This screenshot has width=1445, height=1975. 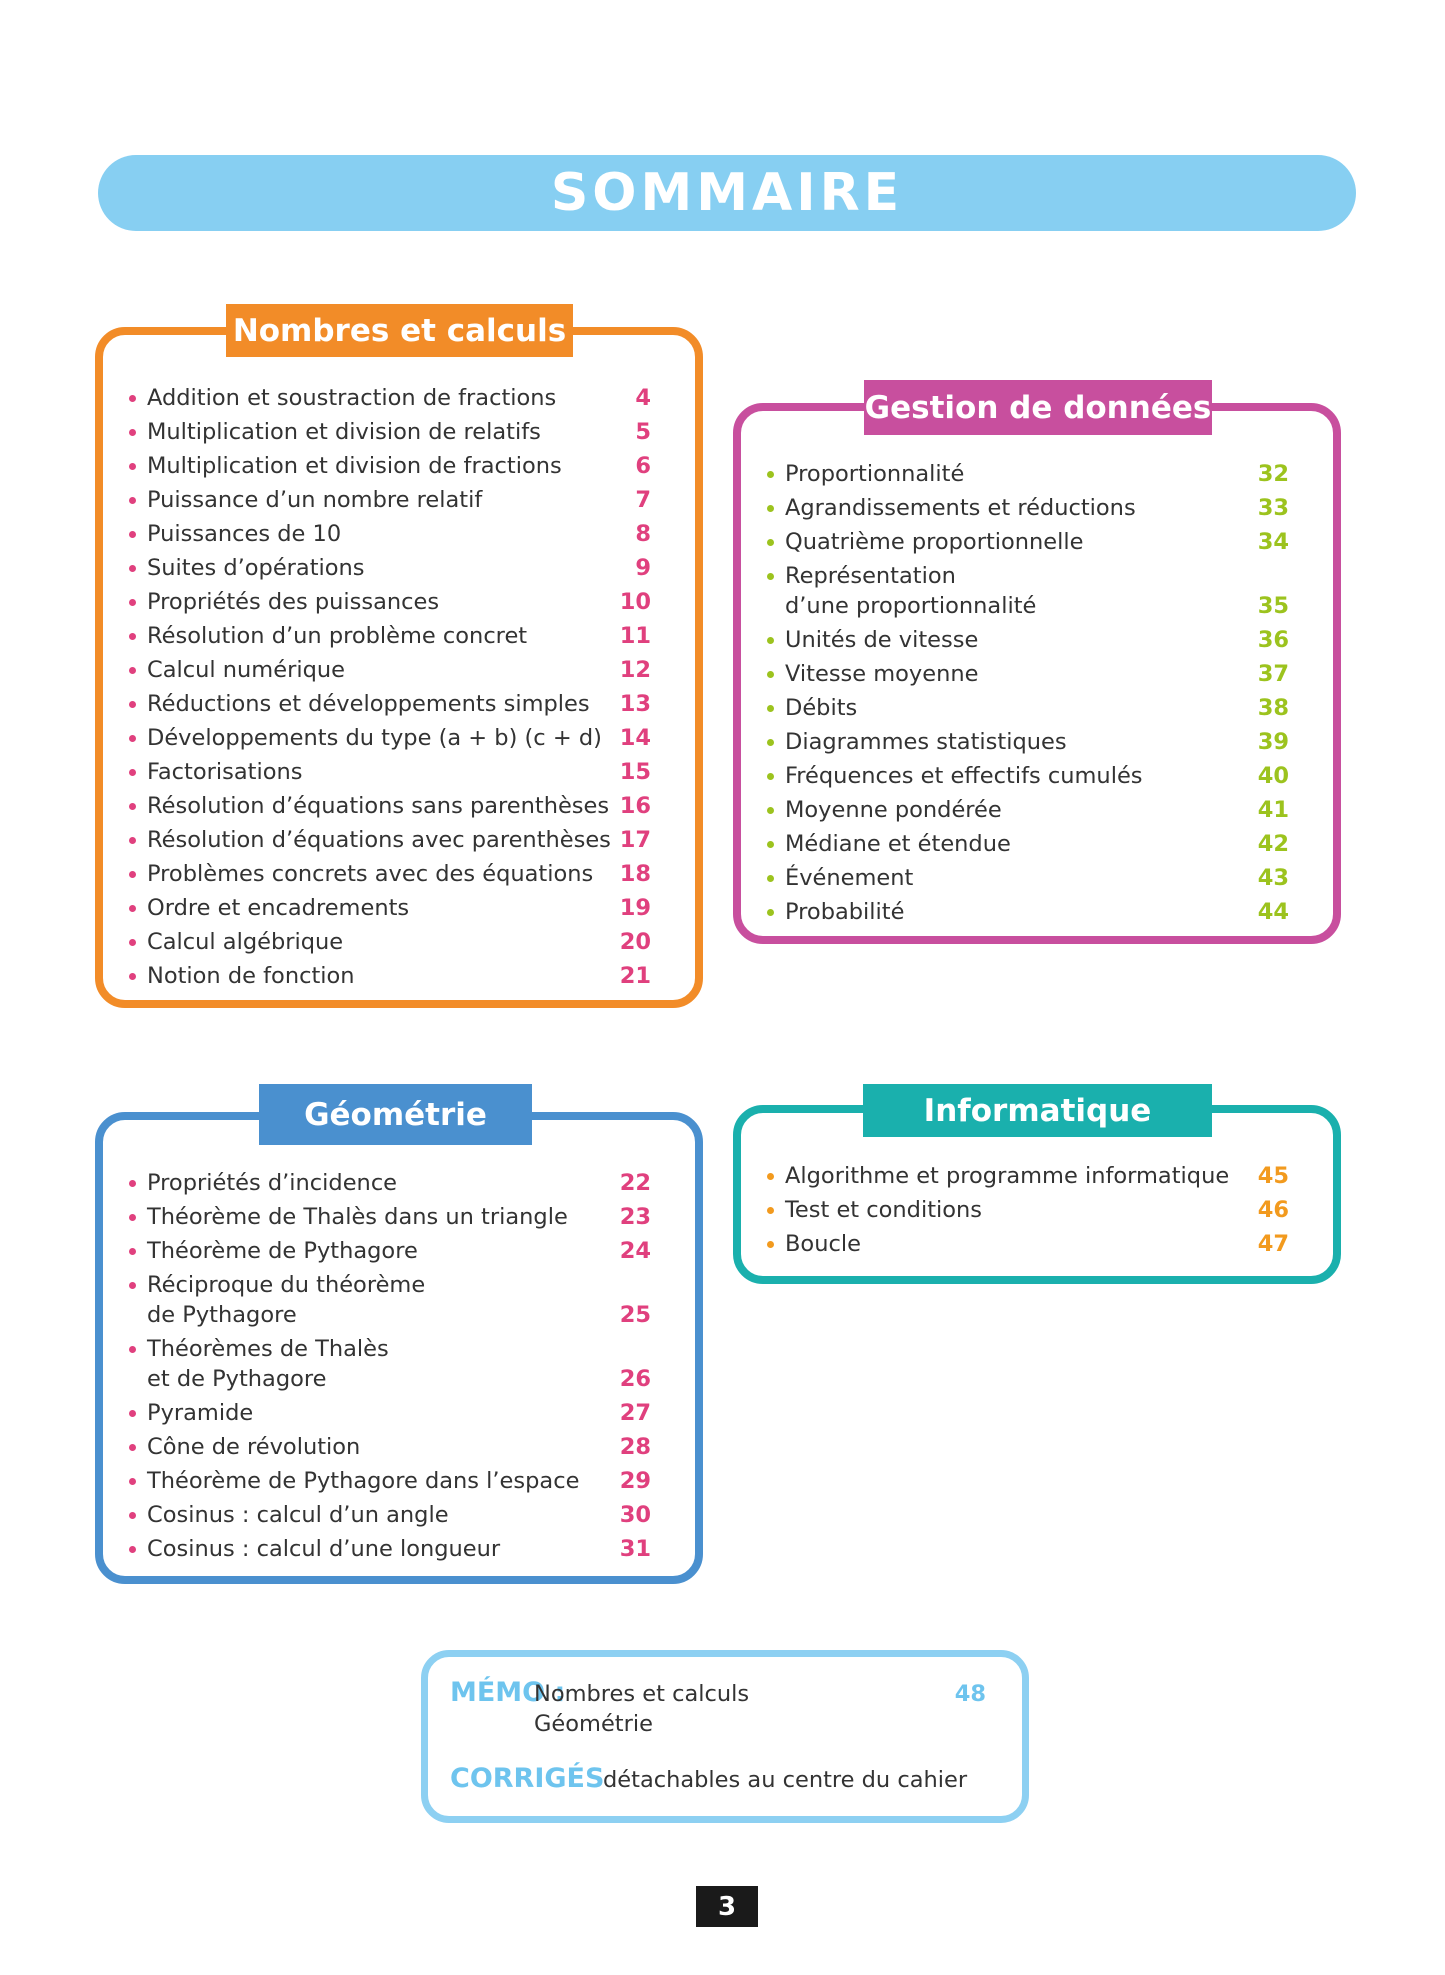 I want to click on item-page: 34, so click(x=1273, y=542).